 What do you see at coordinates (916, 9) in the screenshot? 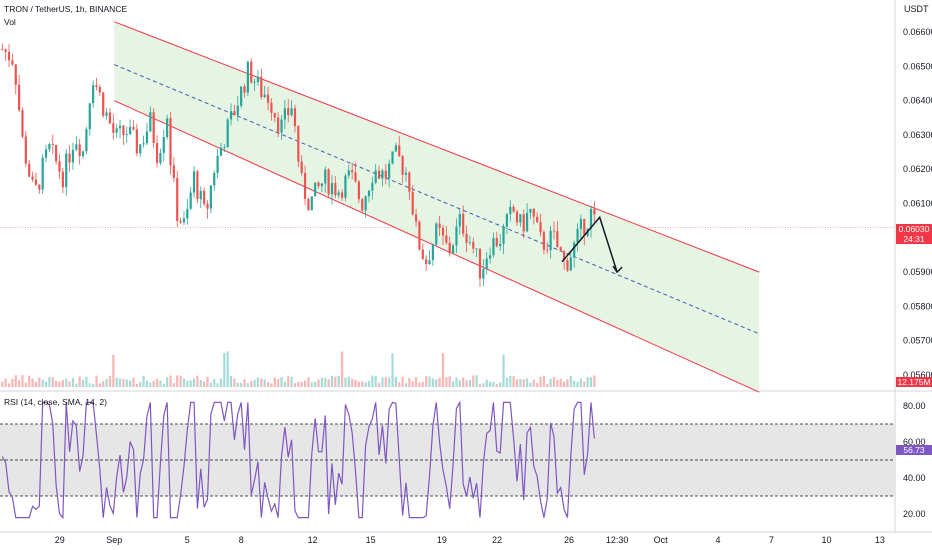
I see `price-axis-unit: USDT` at bounding box center [916, 9].